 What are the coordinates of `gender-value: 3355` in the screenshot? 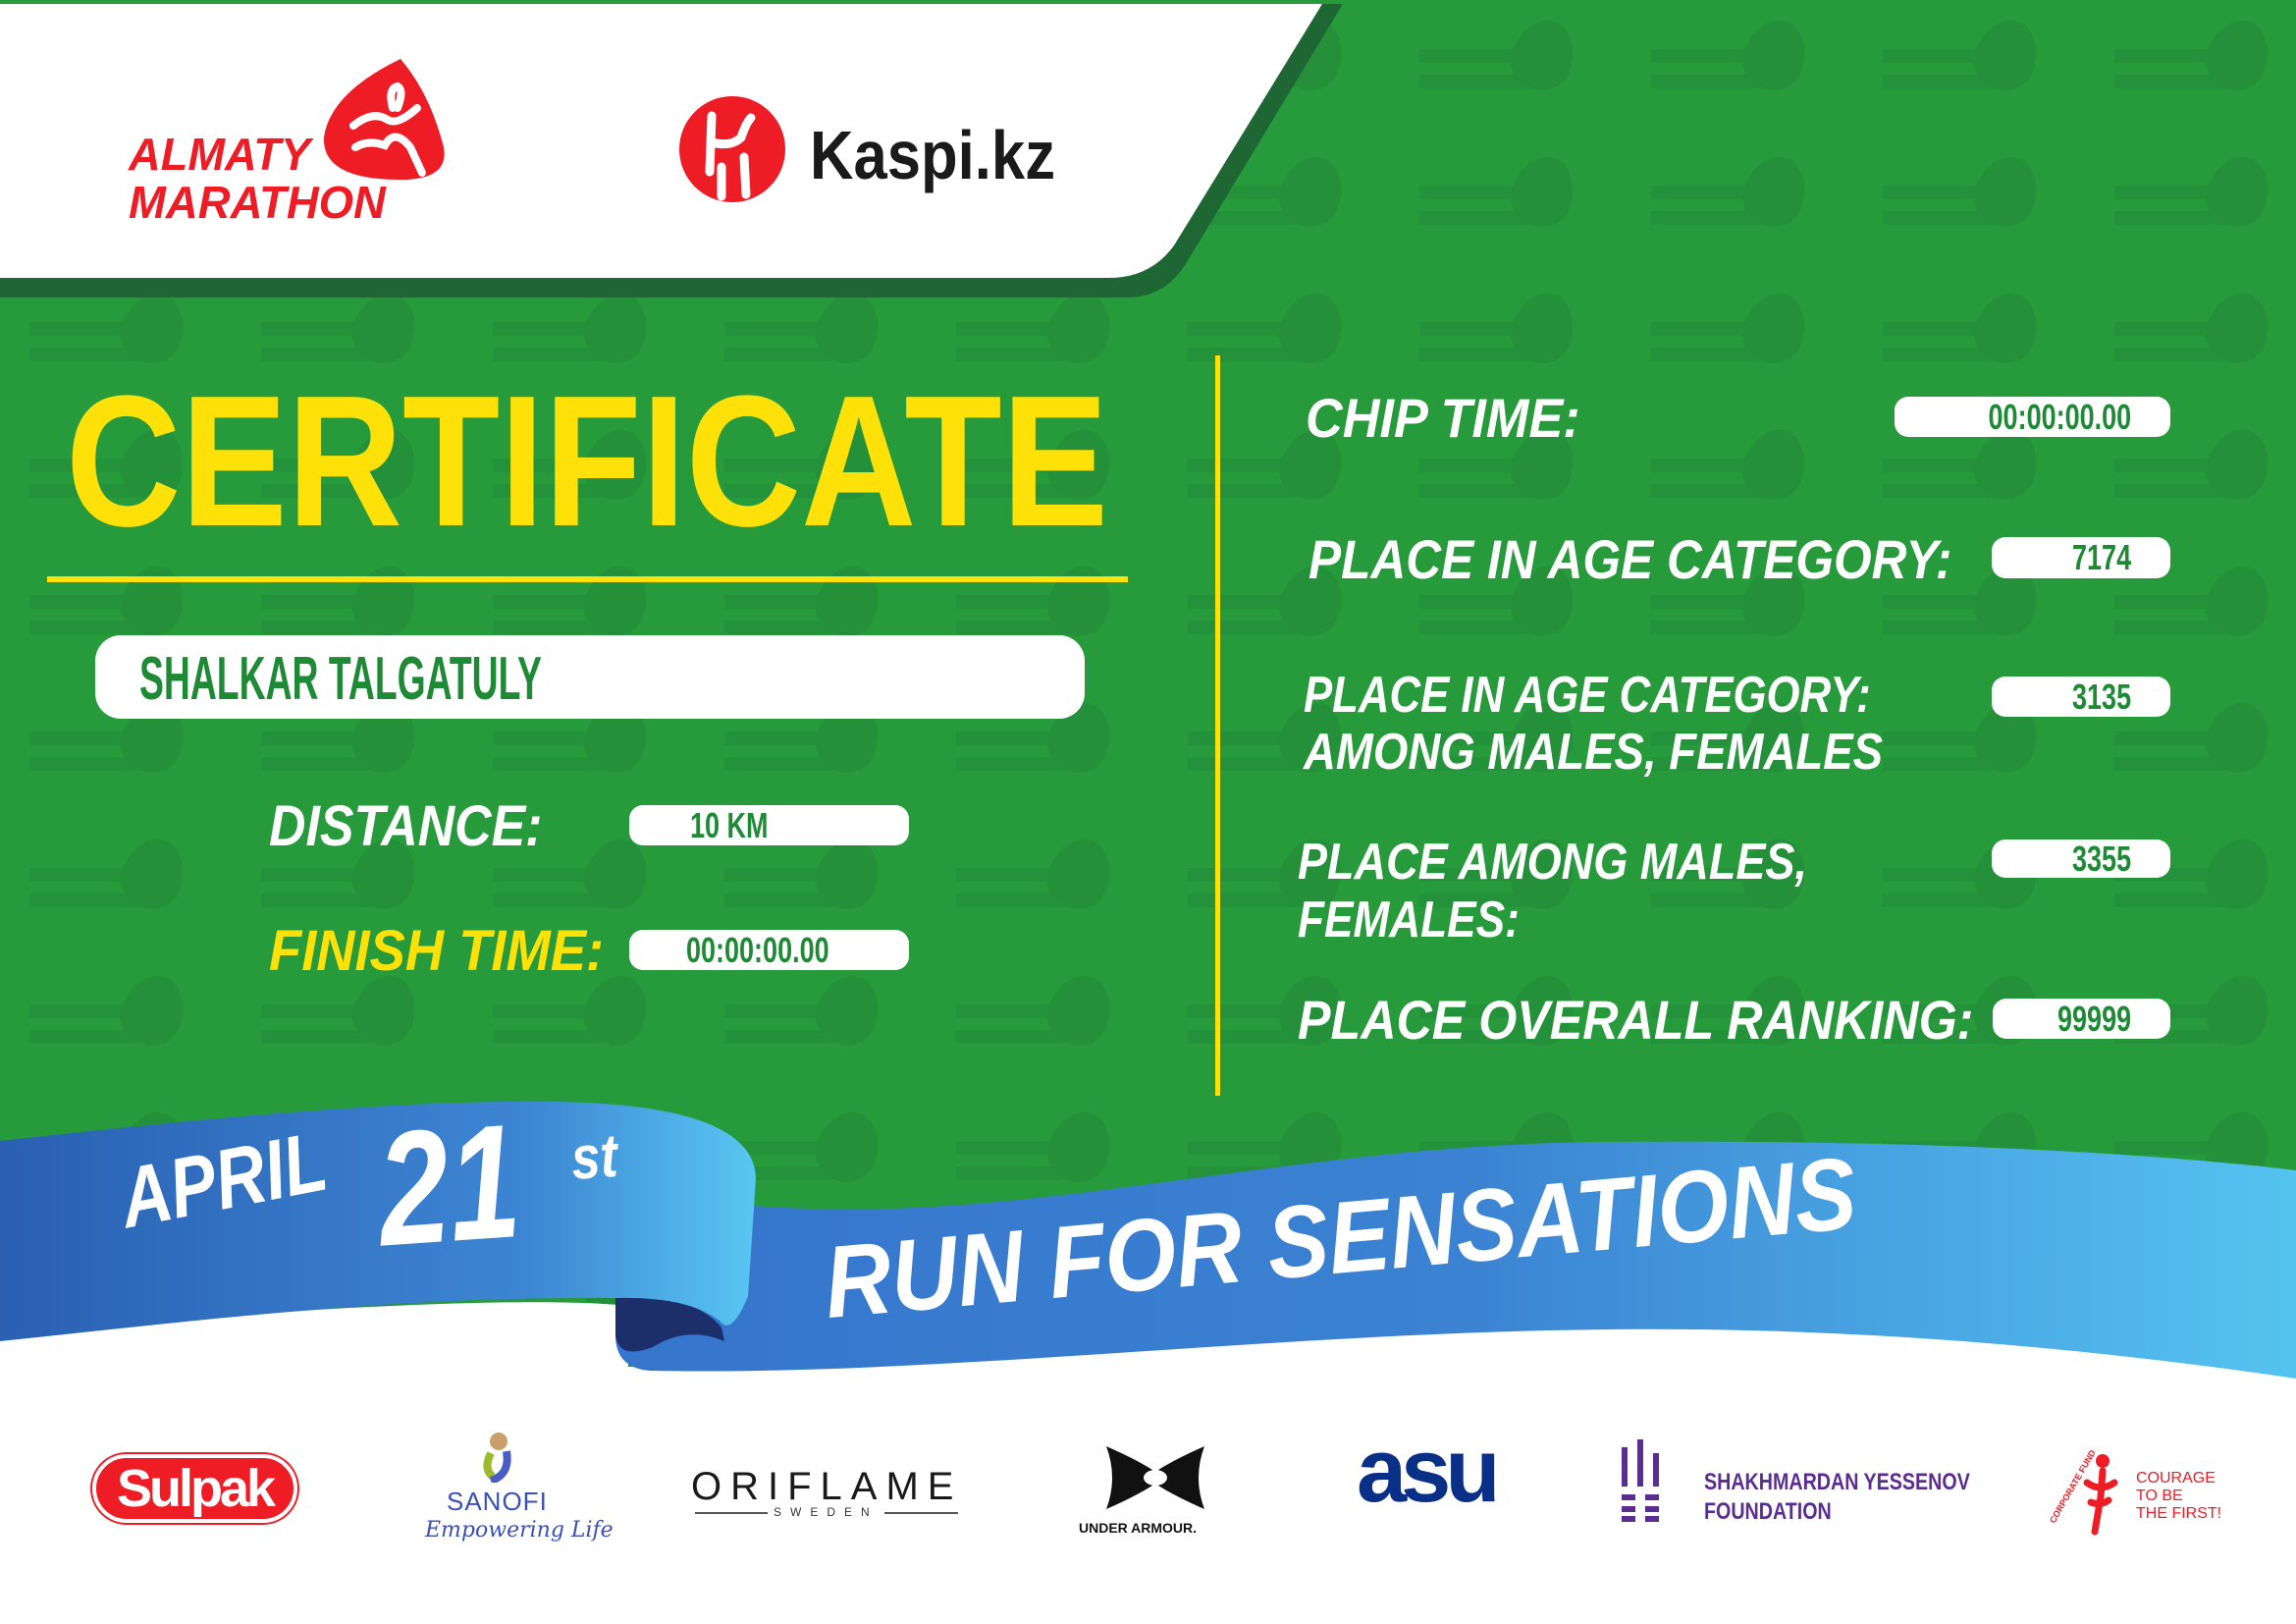 It's located at (2101, 858).